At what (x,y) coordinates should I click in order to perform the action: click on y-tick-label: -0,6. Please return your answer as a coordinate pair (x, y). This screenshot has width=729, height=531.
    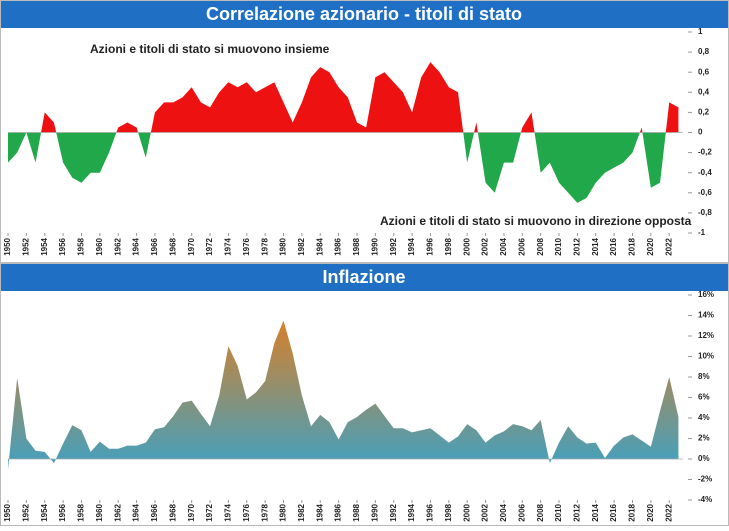
    Looking at the image, I should click on (705, 192).